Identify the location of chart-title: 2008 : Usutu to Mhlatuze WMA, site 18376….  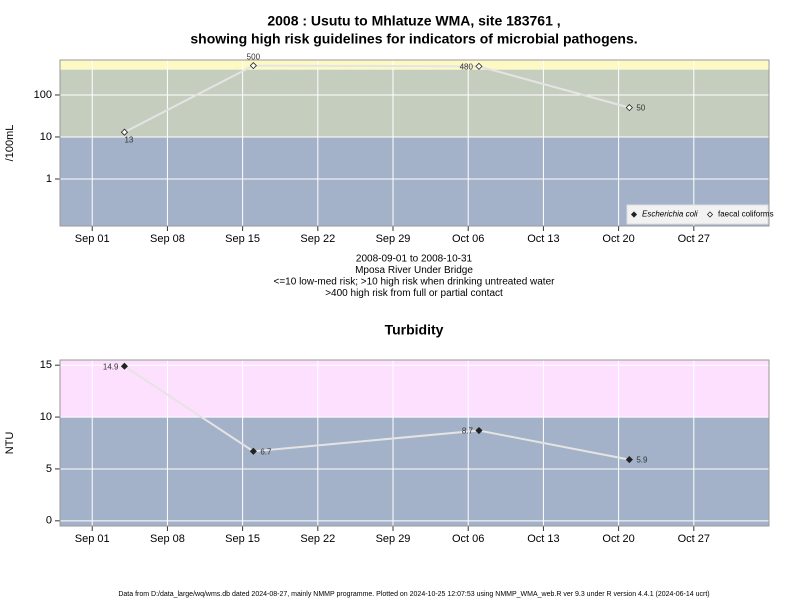
(413, 21).